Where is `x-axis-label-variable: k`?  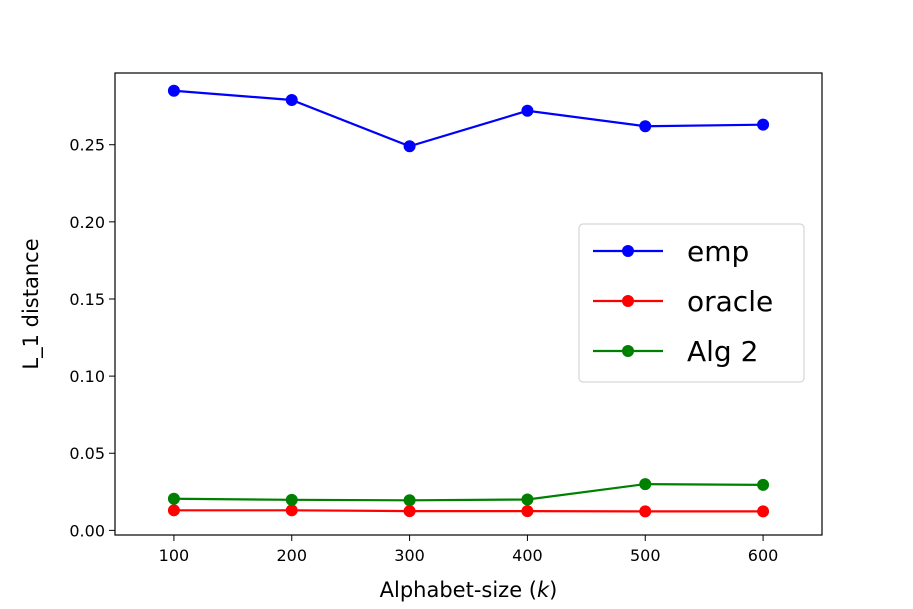
x-axis-label-variable: k is located at coordinates (543, 590).